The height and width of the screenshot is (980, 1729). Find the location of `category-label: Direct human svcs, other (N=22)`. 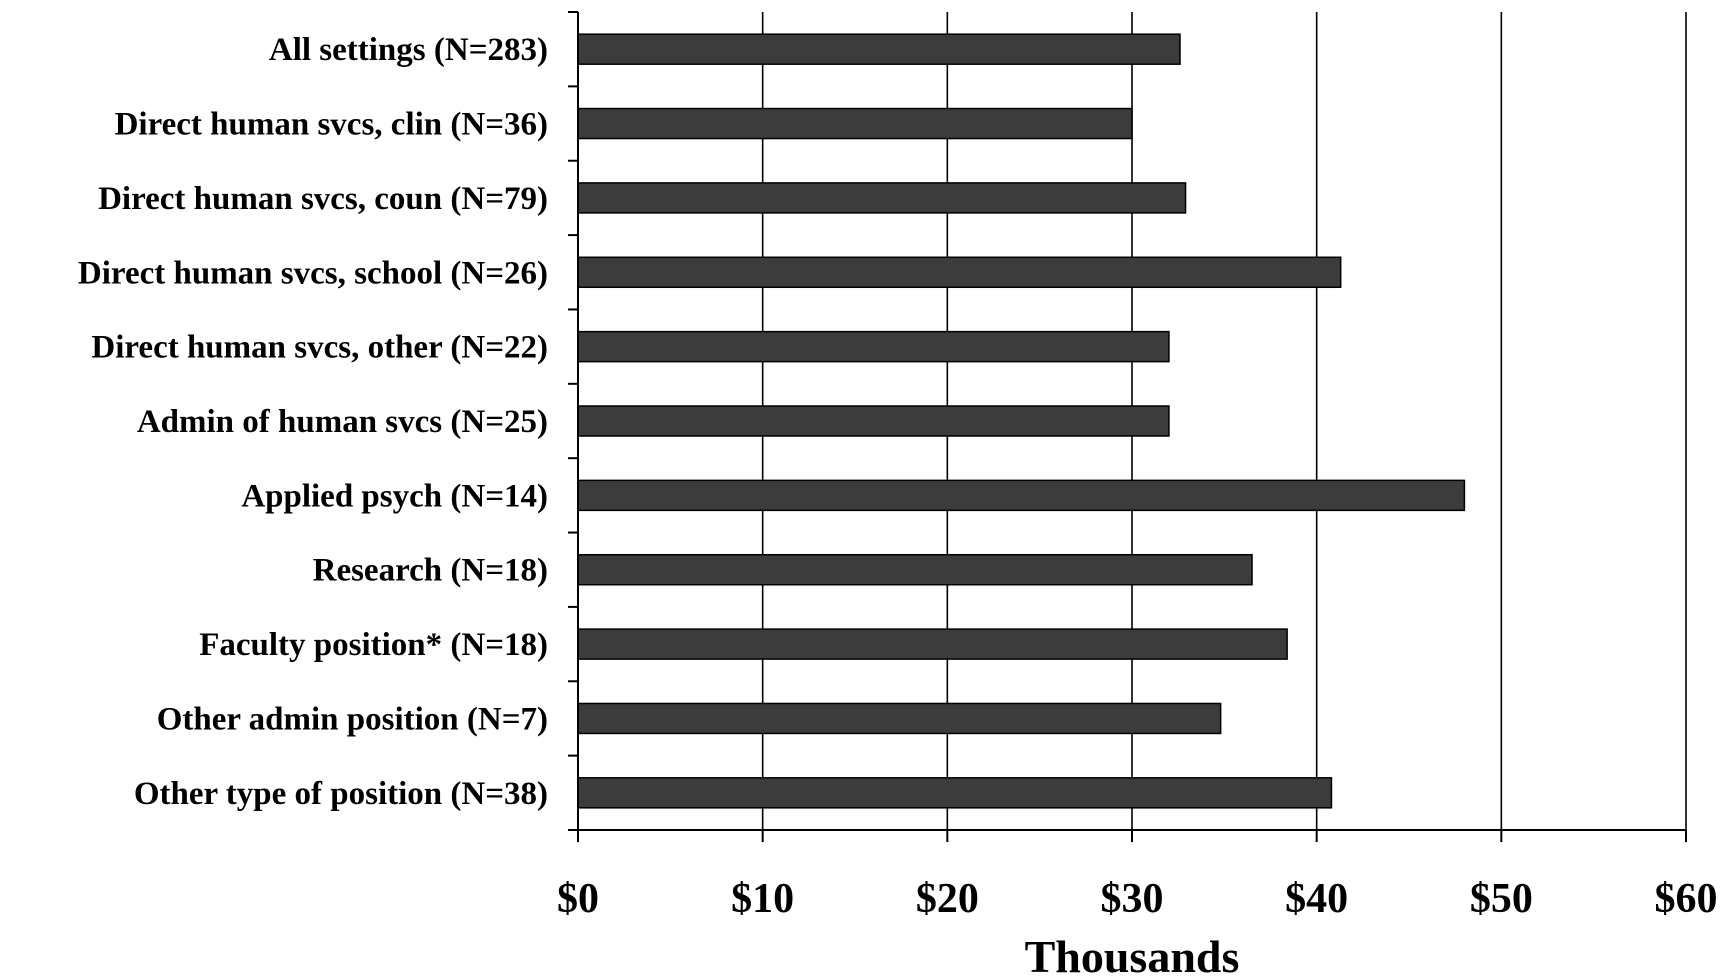

category-label: Direct human svcs, other (N=22) is located at coordinates (319, 348).